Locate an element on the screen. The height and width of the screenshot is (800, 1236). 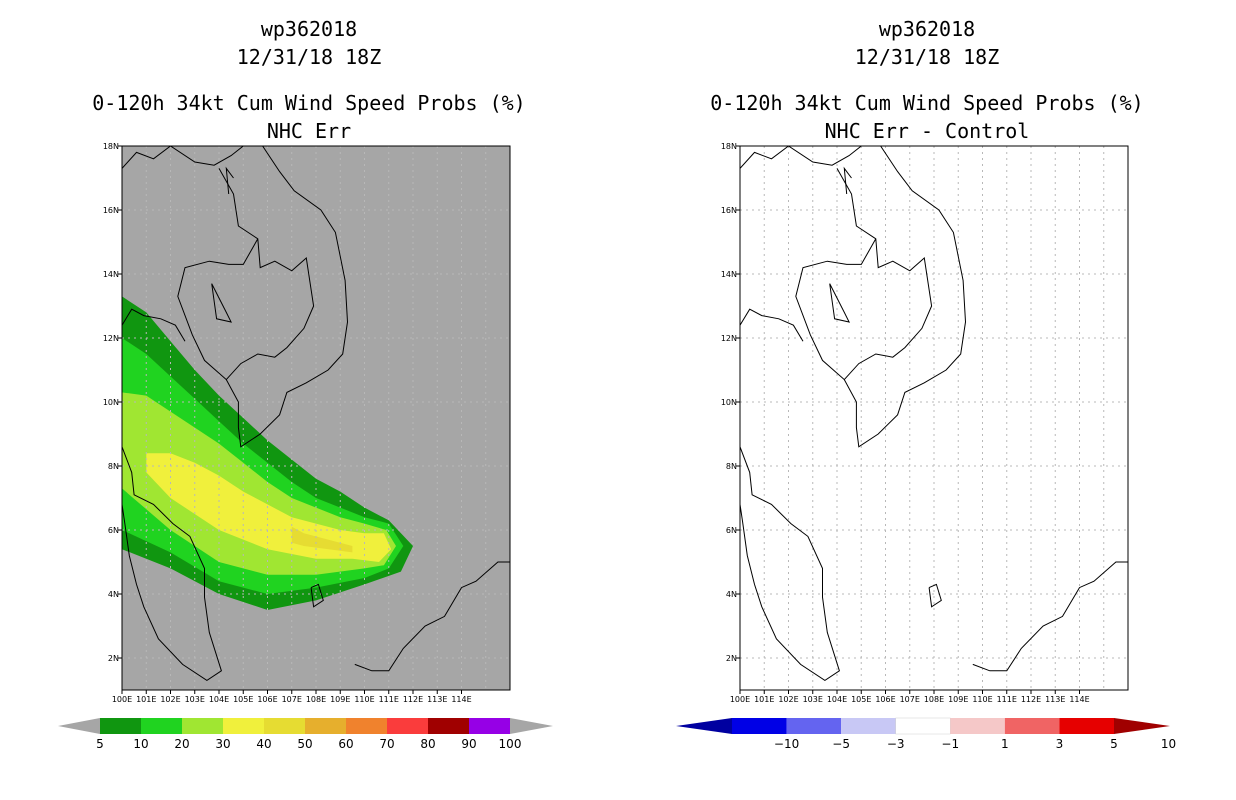
left-xtick-label: 103E is located at coordinates (195, 699).